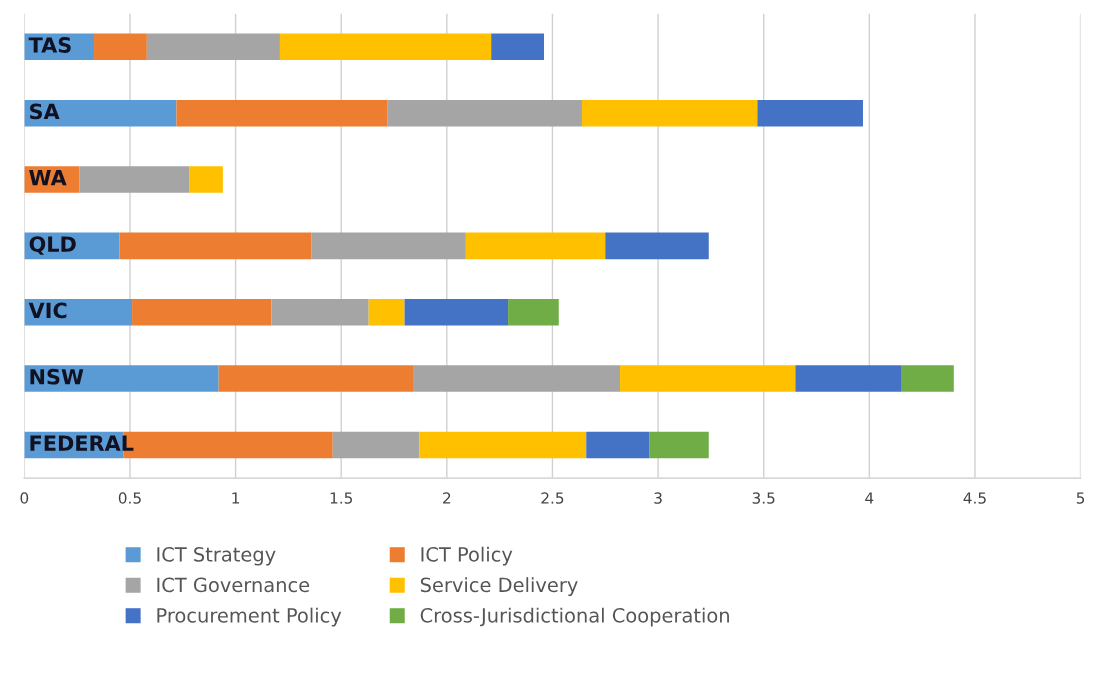 This screenshot has width=1106, height=683. Describe the element at coordinates (45, 111) in the screenshot. I see `y-tick-label: SA` at that location.